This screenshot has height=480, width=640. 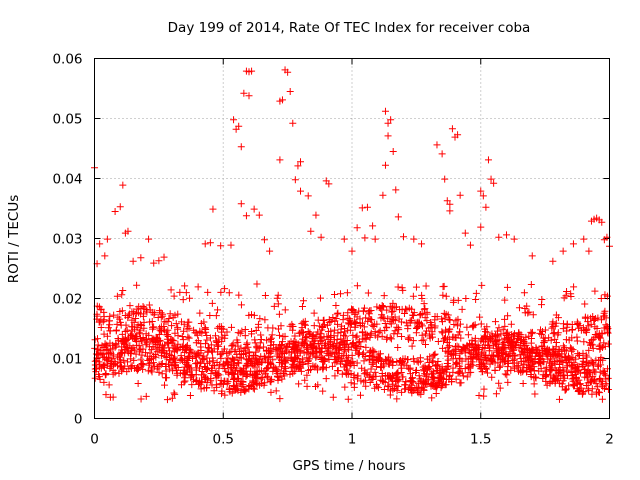 What do you see at coordinates (78, 420) in the screenshot?
I see `y-tick-label: 0` at bounding box center [78, 420].